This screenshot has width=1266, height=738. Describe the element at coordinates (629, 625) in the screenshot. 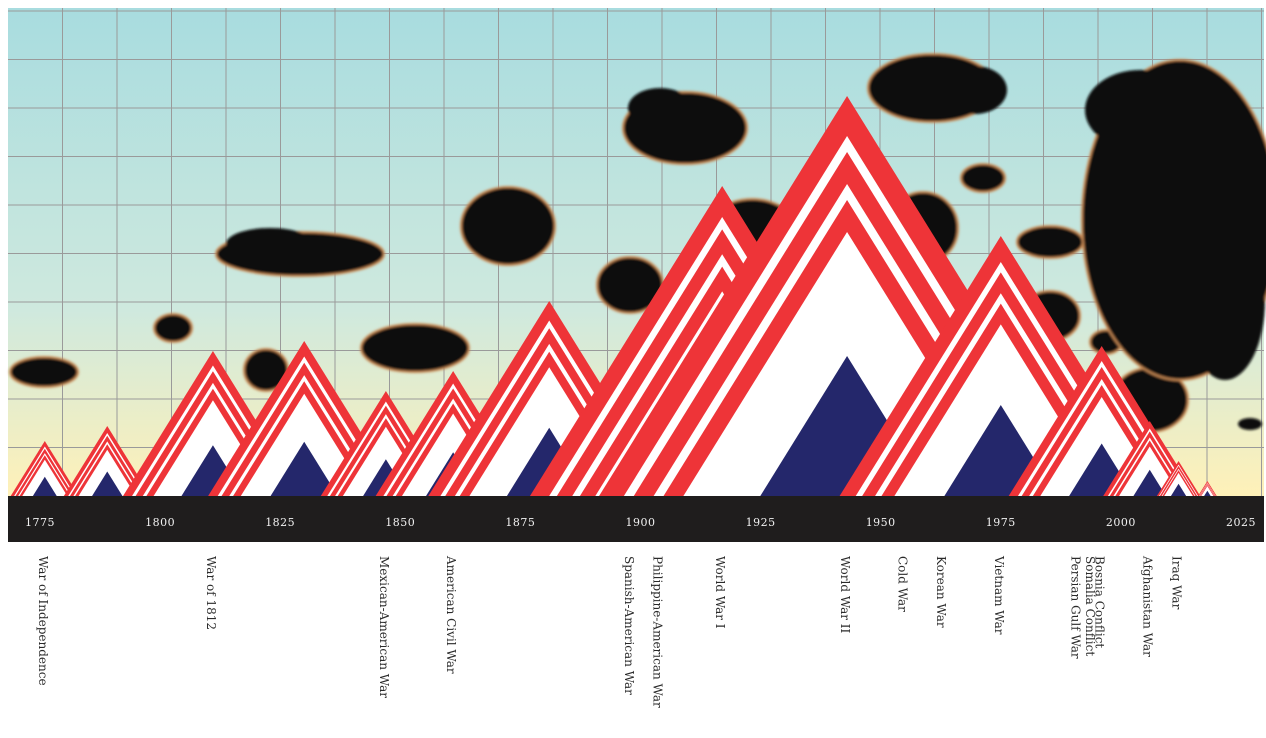

I see `war-name-label: Spanish-American War` at that location.